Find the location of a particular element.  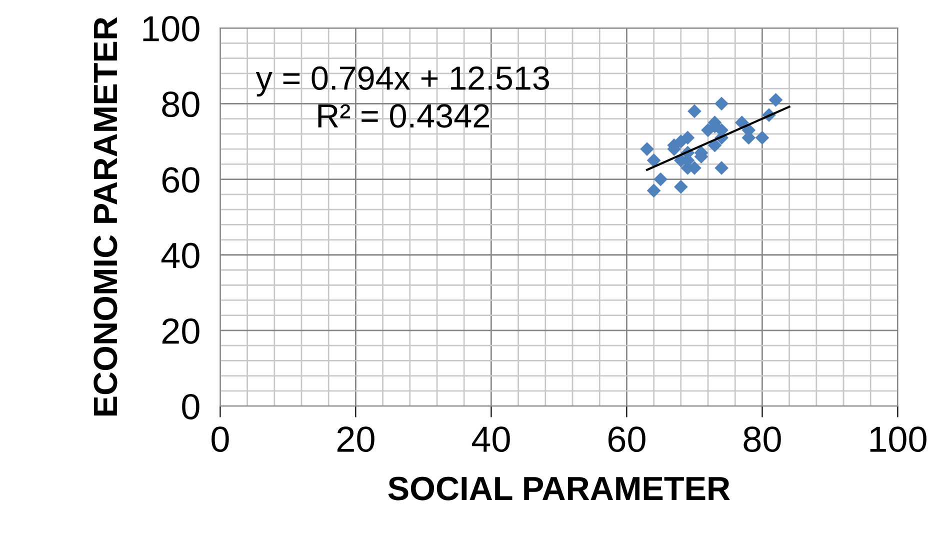

x-tick-label: 20 is located at coordinates (355, 439).